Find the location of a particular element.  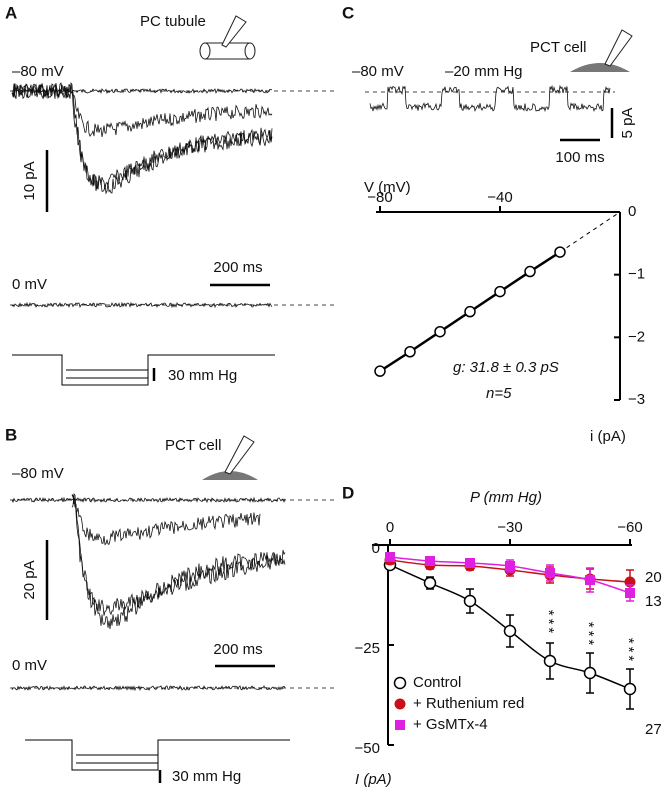

x-axis-label: P (mm Hg) is located at coordinates (506, 497).